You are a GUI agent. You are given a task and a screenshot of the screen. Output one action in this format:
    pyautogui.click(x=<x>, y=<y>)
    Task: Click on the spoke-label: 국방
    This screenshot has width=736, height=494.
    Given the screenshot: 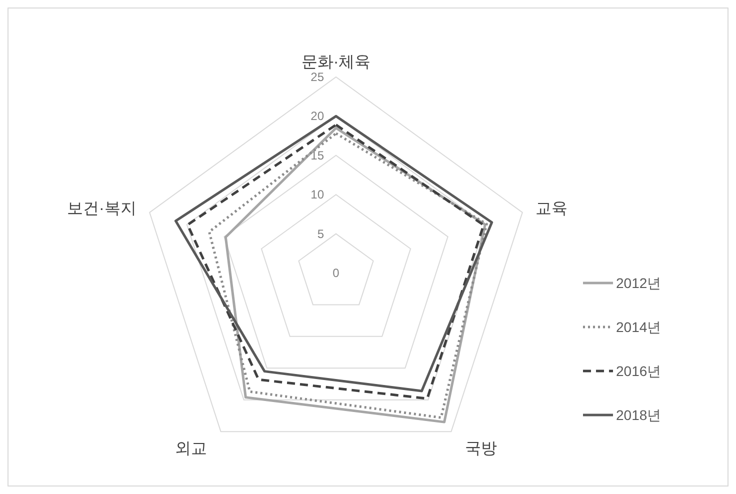 What is the action you would take?
    pyautogui.click(x=481, y=449)
    